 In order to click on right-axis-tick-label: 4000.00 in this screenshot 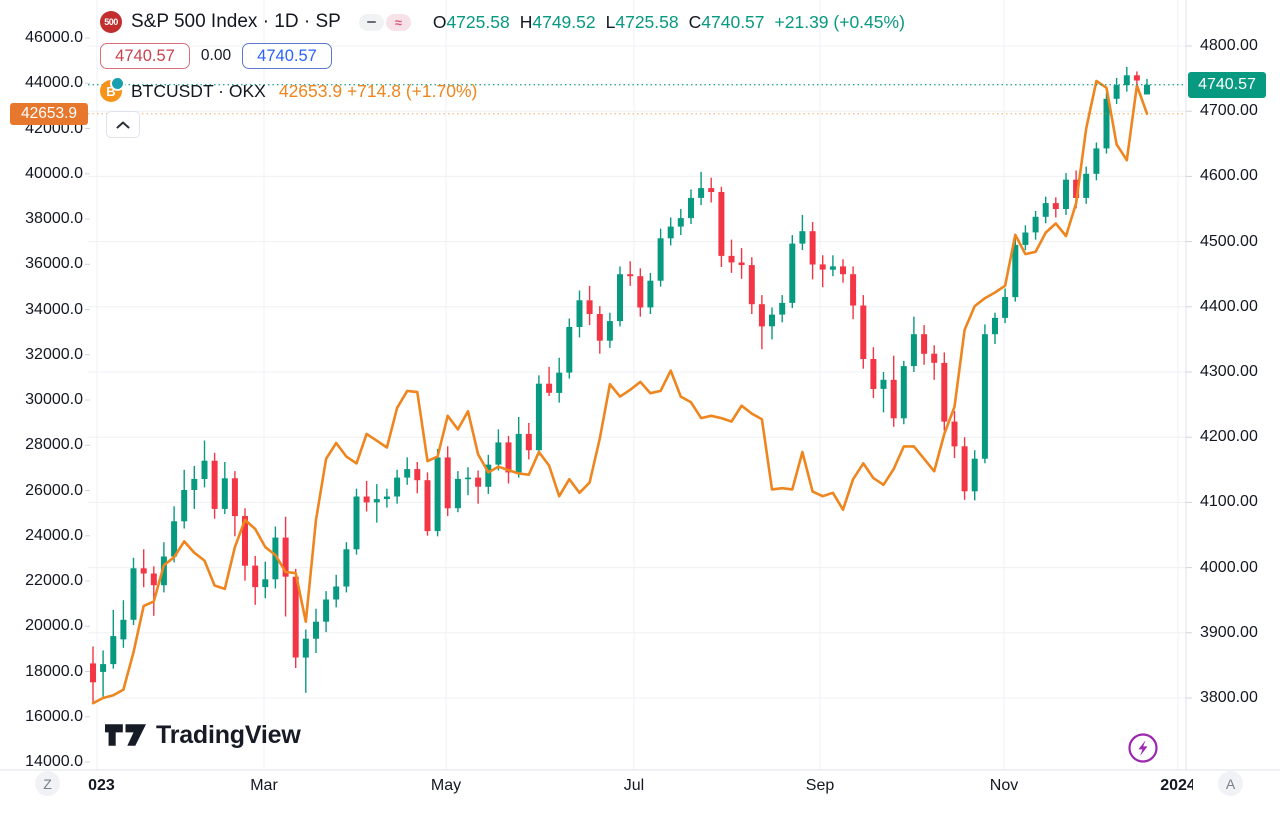, I will do `click(1229, 567)`.